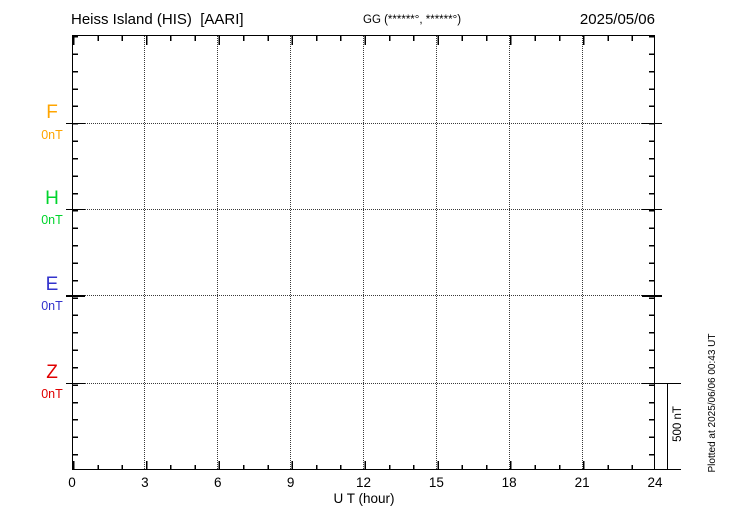  What do you see at coordinates (69, 209) in the screenshot?
I see `baseline-outer-tick-h-left` at bounding box center [69, 209].